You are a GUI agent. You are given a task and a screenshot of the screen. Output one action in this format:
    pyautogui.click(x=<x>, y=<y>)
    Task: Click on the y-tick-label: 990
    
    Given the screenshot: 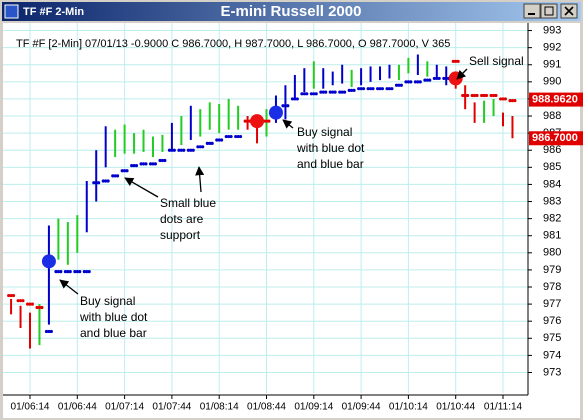 What is the action you would take?
    pyautogui.click(x=552, y=82)
    